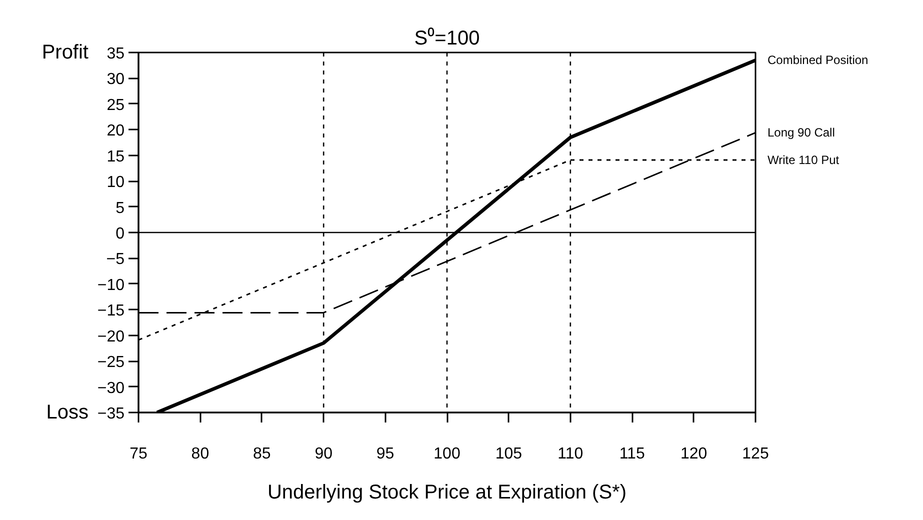  I want to click on x-tick-label: 120, so click(694, 454).